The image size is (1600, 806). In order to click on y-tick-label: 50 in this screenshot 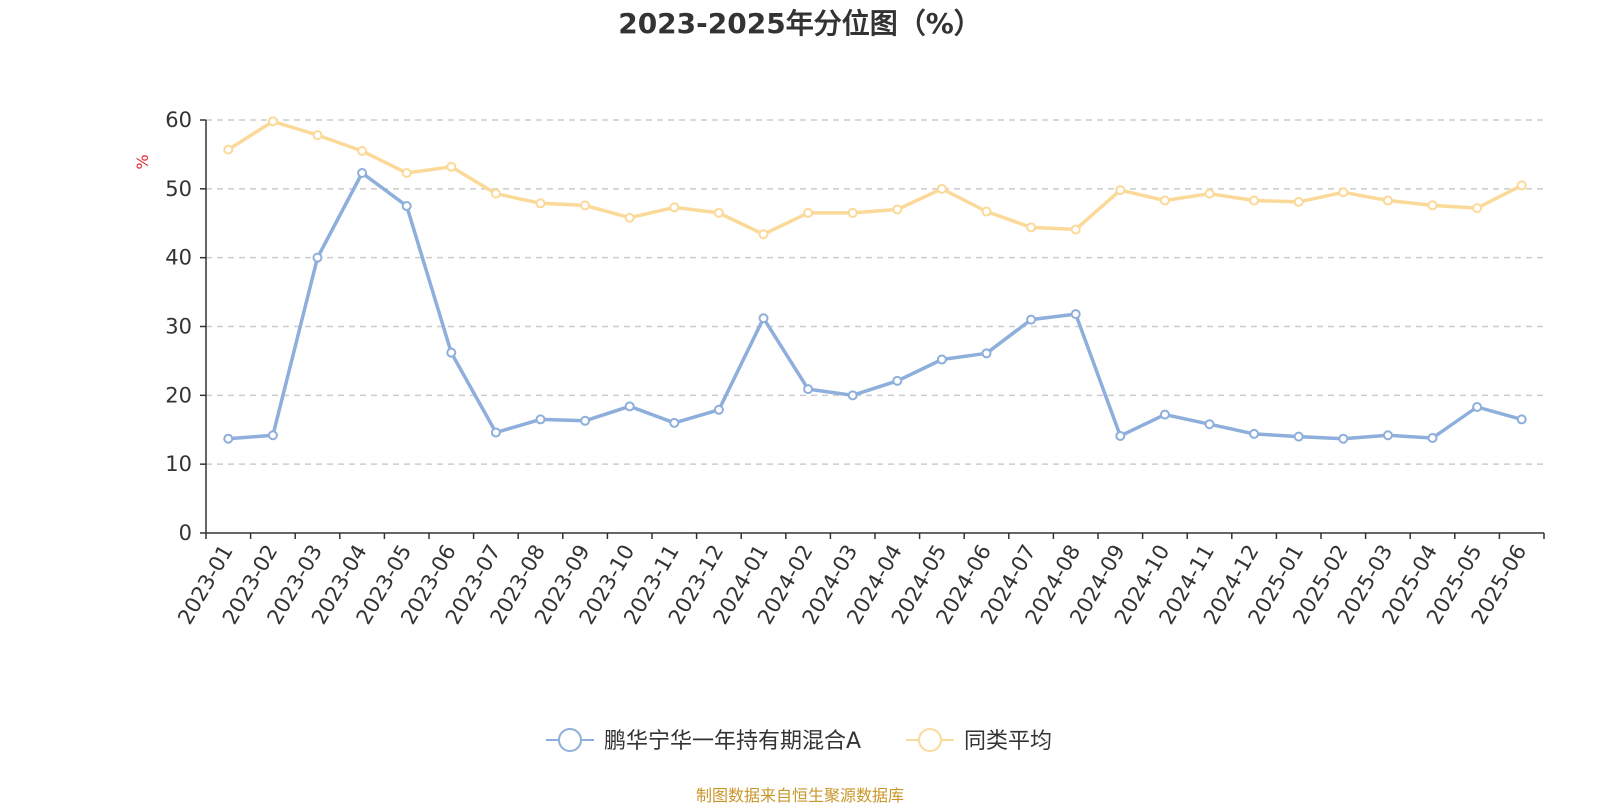, I will do `click(178, 189)`.